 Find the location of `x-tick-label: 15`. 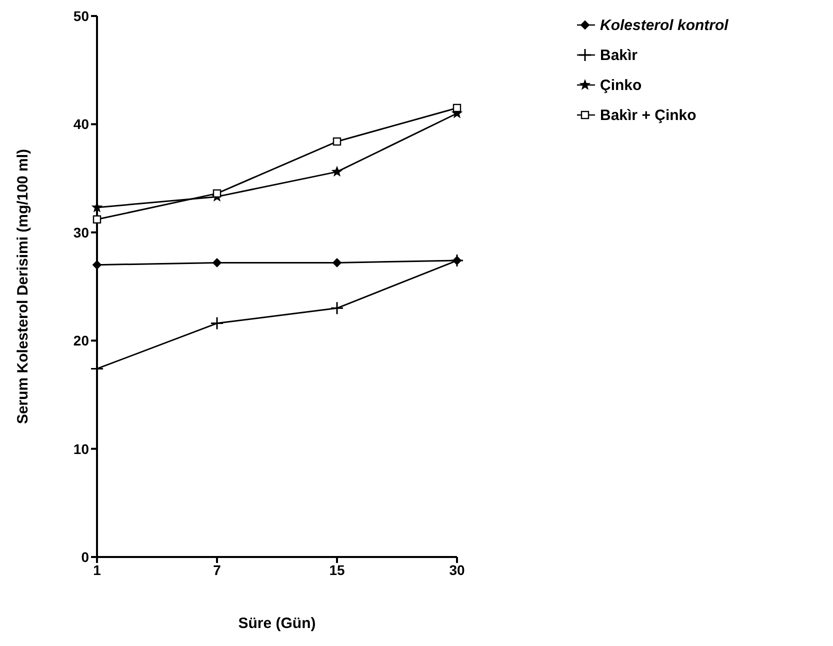

x-tick-label: 15 is located at coordinates (337, 570).